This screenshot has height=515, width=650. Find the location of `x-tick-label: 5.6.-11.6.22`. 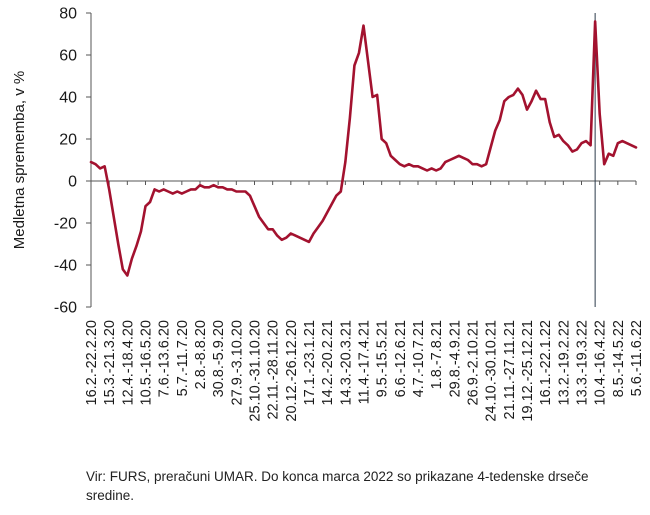

x-tick-label: 5.6.-11.6.22 is located at coordinates (637, 358).